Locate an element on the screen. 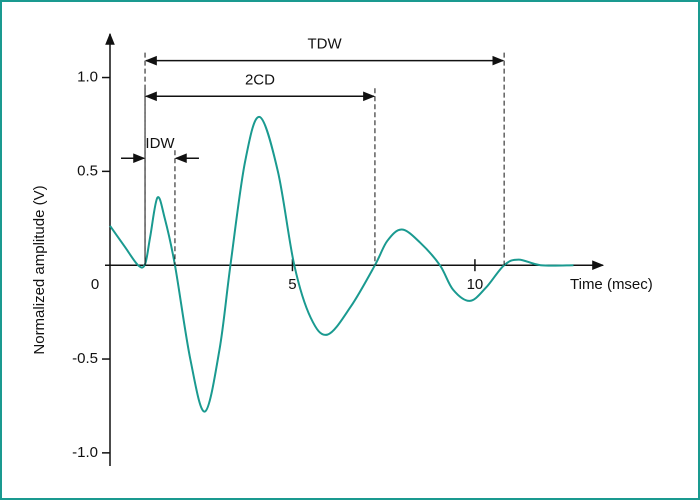 Image resolution: width=700 pixels, height=500 pixels. y-axis-label: Normalized amplitude (V) is located at coordinates (39, 269).